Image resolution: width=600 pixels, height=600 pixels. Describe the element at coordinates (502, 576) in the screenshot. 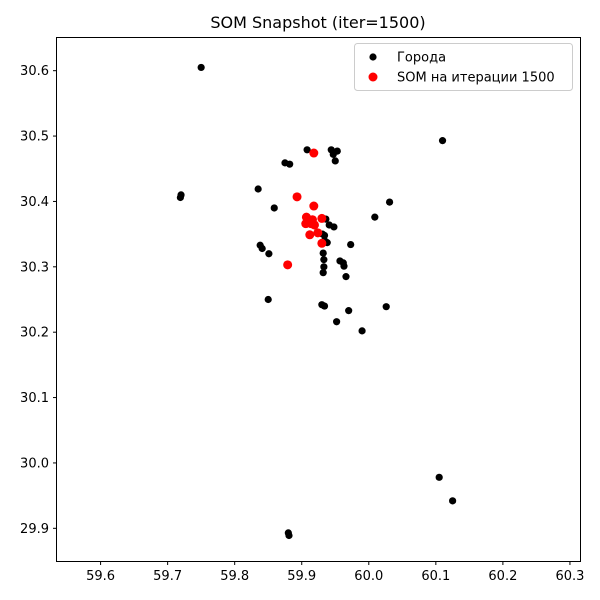

I see `x-tick-label: 60.2` at that location.